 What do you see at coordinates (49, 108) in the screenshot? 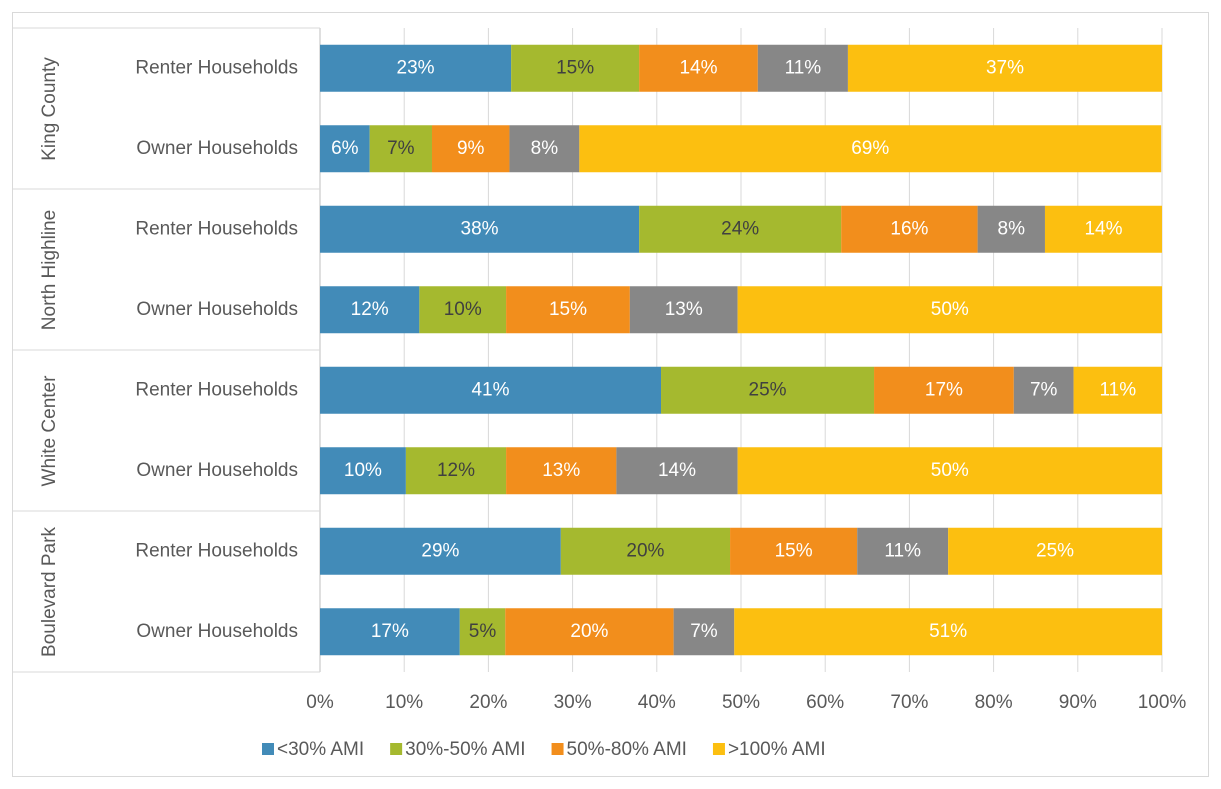
I see `group-label: King County` at bounding box center [49, 108].